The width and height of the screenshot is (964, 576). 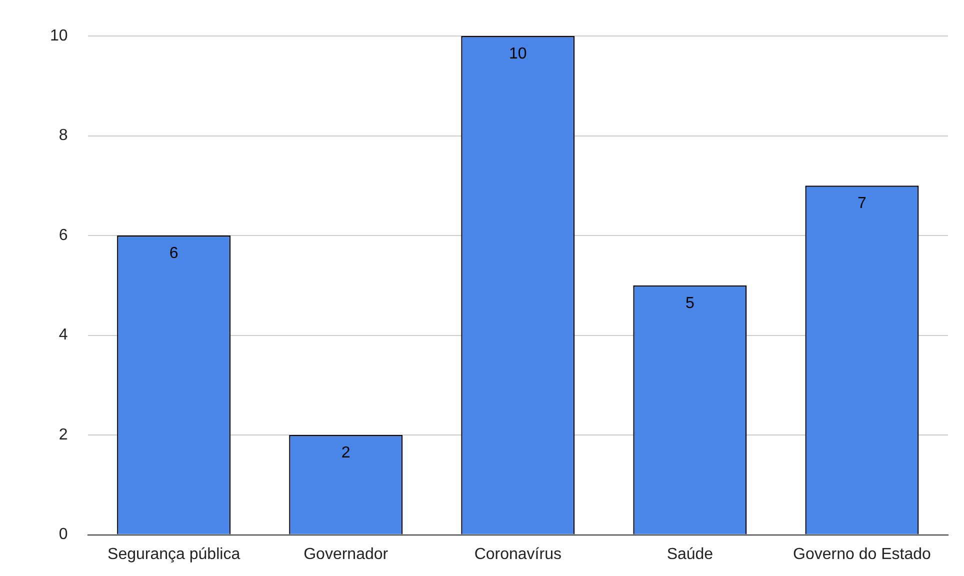 What do you see at coordinates (518, 53) in the screenshot?
I see `data-label: 10` at bounding box center [518, 53].